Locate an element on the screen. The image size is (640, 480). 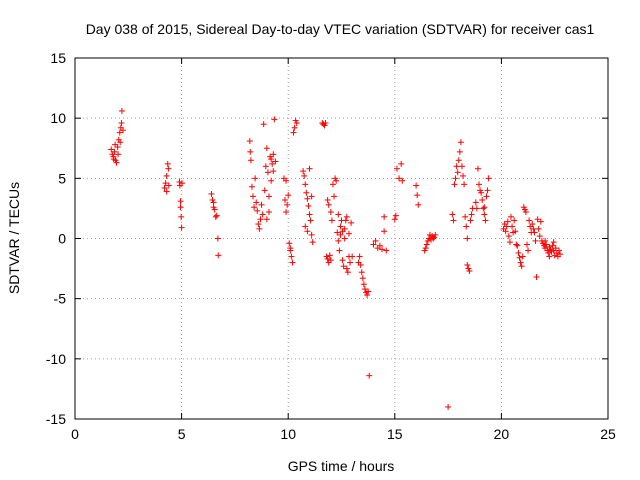
y-tick-label: 15 is located at coordinates (58, 58).